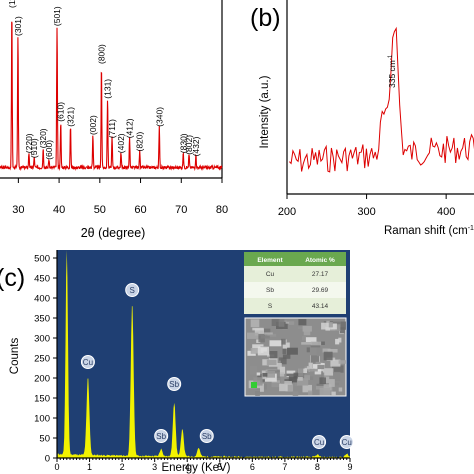 This screenshot has width=474, height=474. What do you see at coordinates (320, 260) in the screenshot?
I see `table-header-atomic: Atomic %` at bounding box center [320, 260].